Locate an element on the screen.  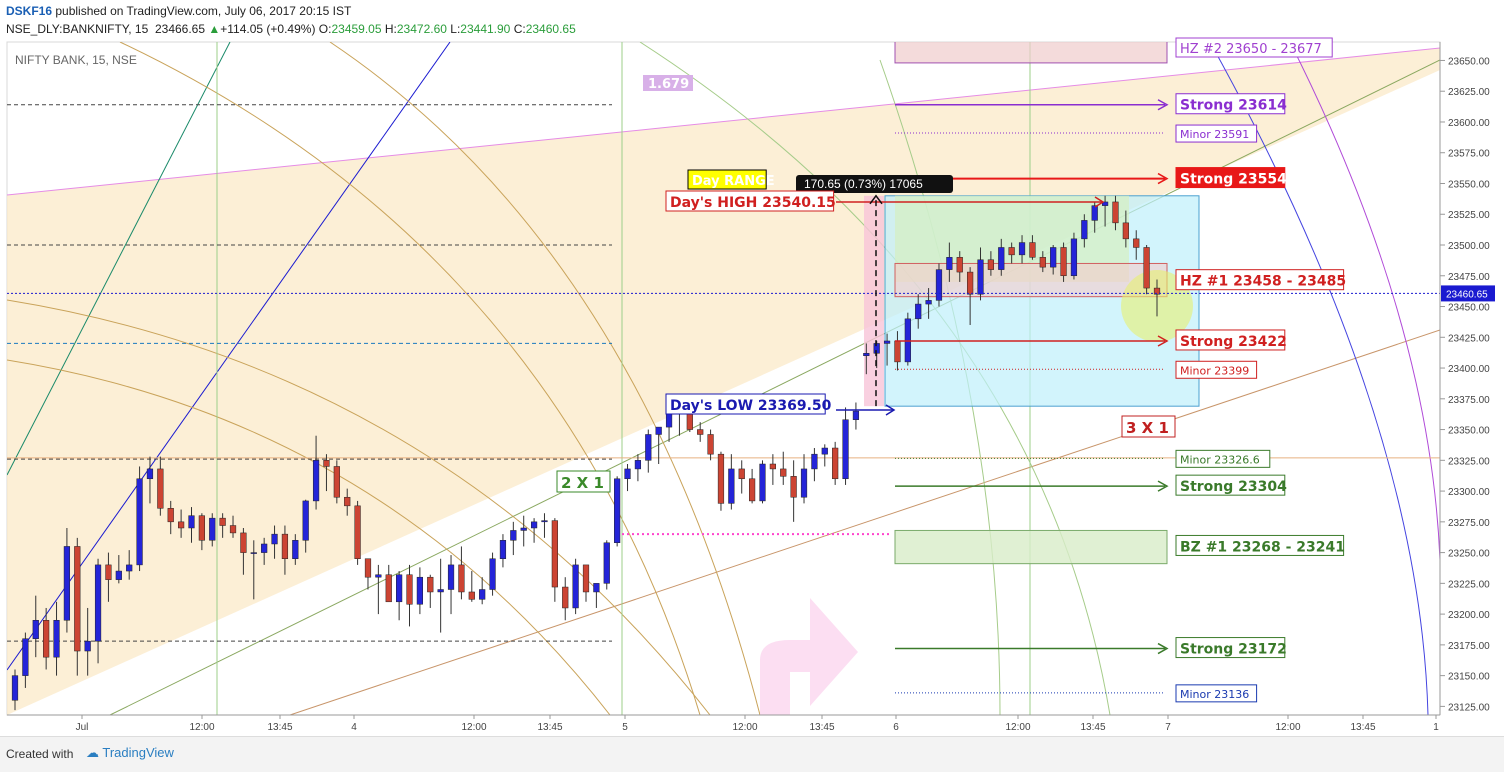
author-link: DSKF16 is located at coordinates (29, 11).